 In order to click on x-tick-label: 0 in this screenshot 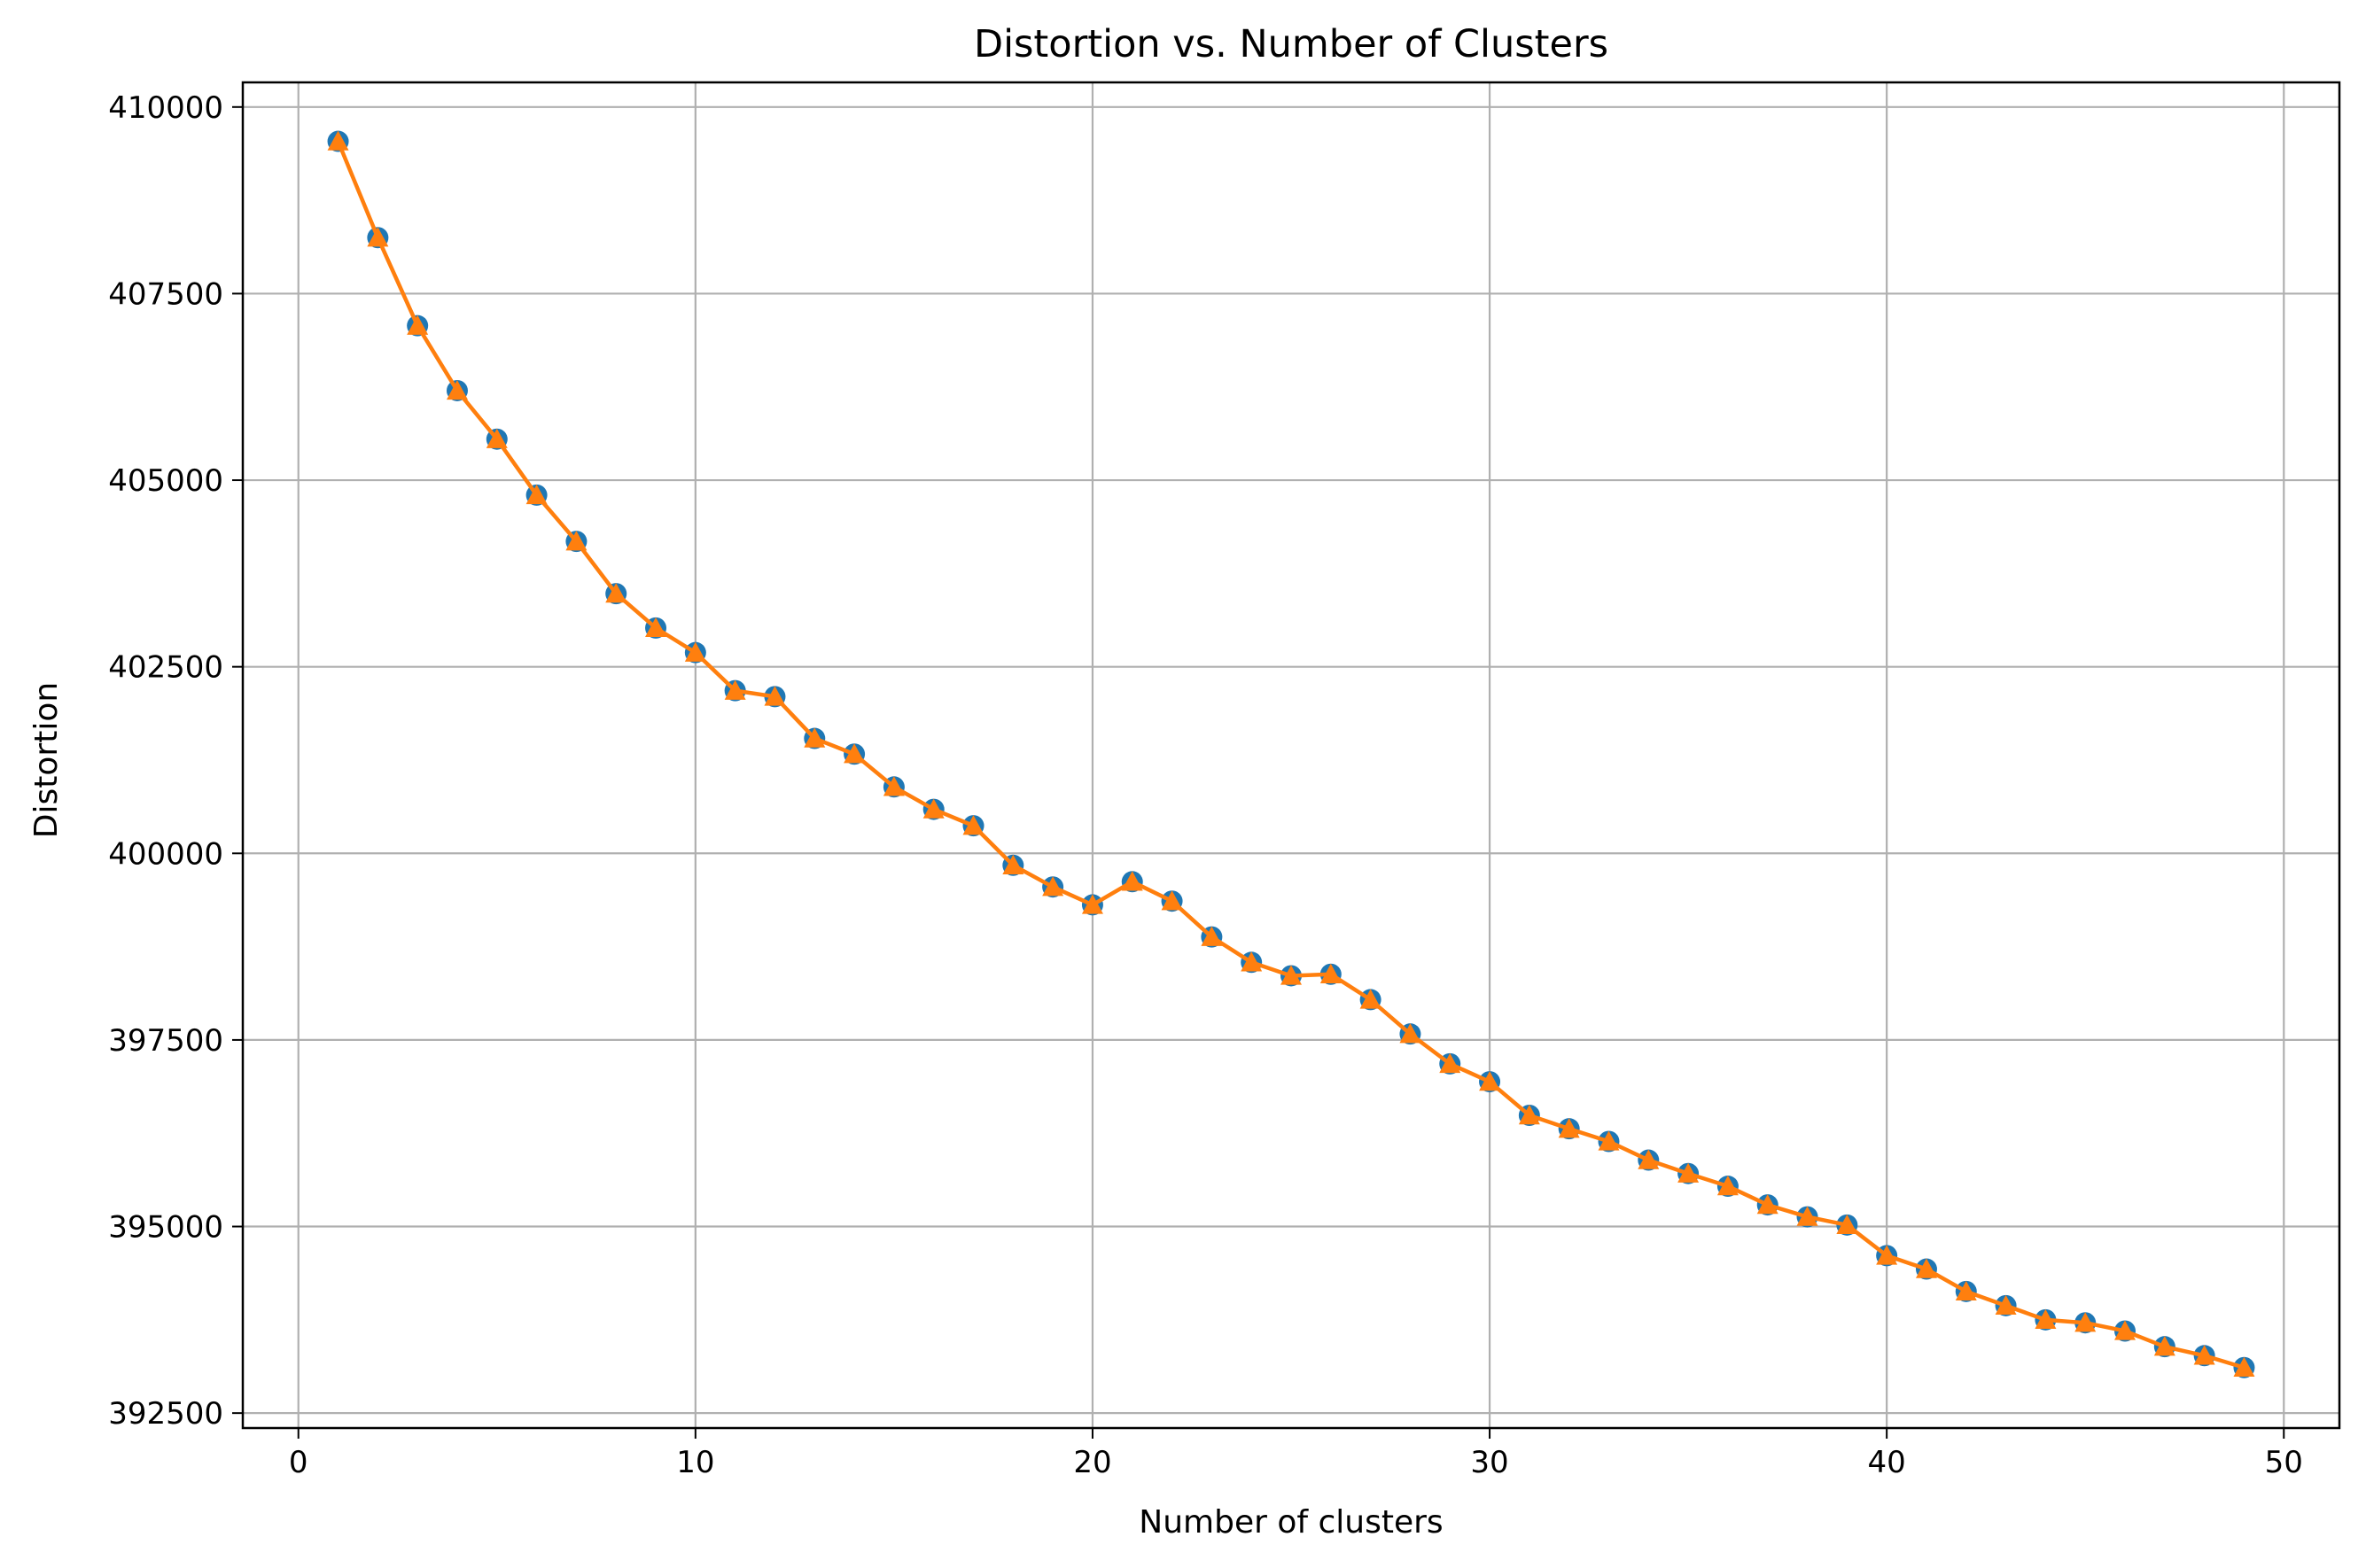, I will do `click(298, 1462)`.